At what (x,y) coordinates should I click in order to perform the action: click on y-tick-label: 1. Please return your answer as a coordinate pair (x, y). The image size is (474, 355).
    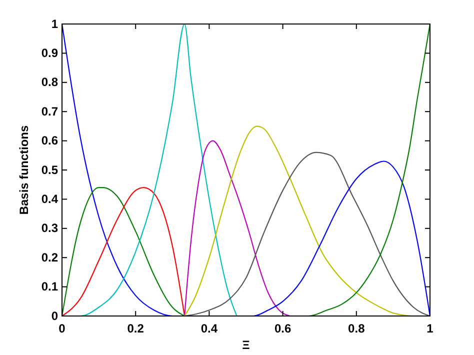
    Looking at the image, I should click on (54, 23).